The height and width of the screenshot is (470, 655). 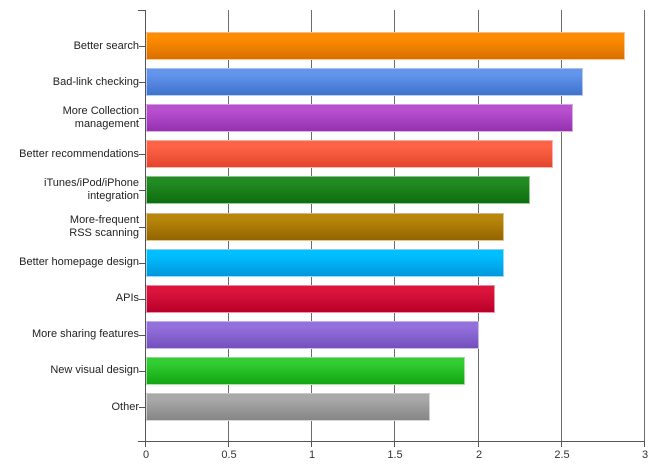 I want to click on y-axis-top-tick, so click(x=142, y=10).